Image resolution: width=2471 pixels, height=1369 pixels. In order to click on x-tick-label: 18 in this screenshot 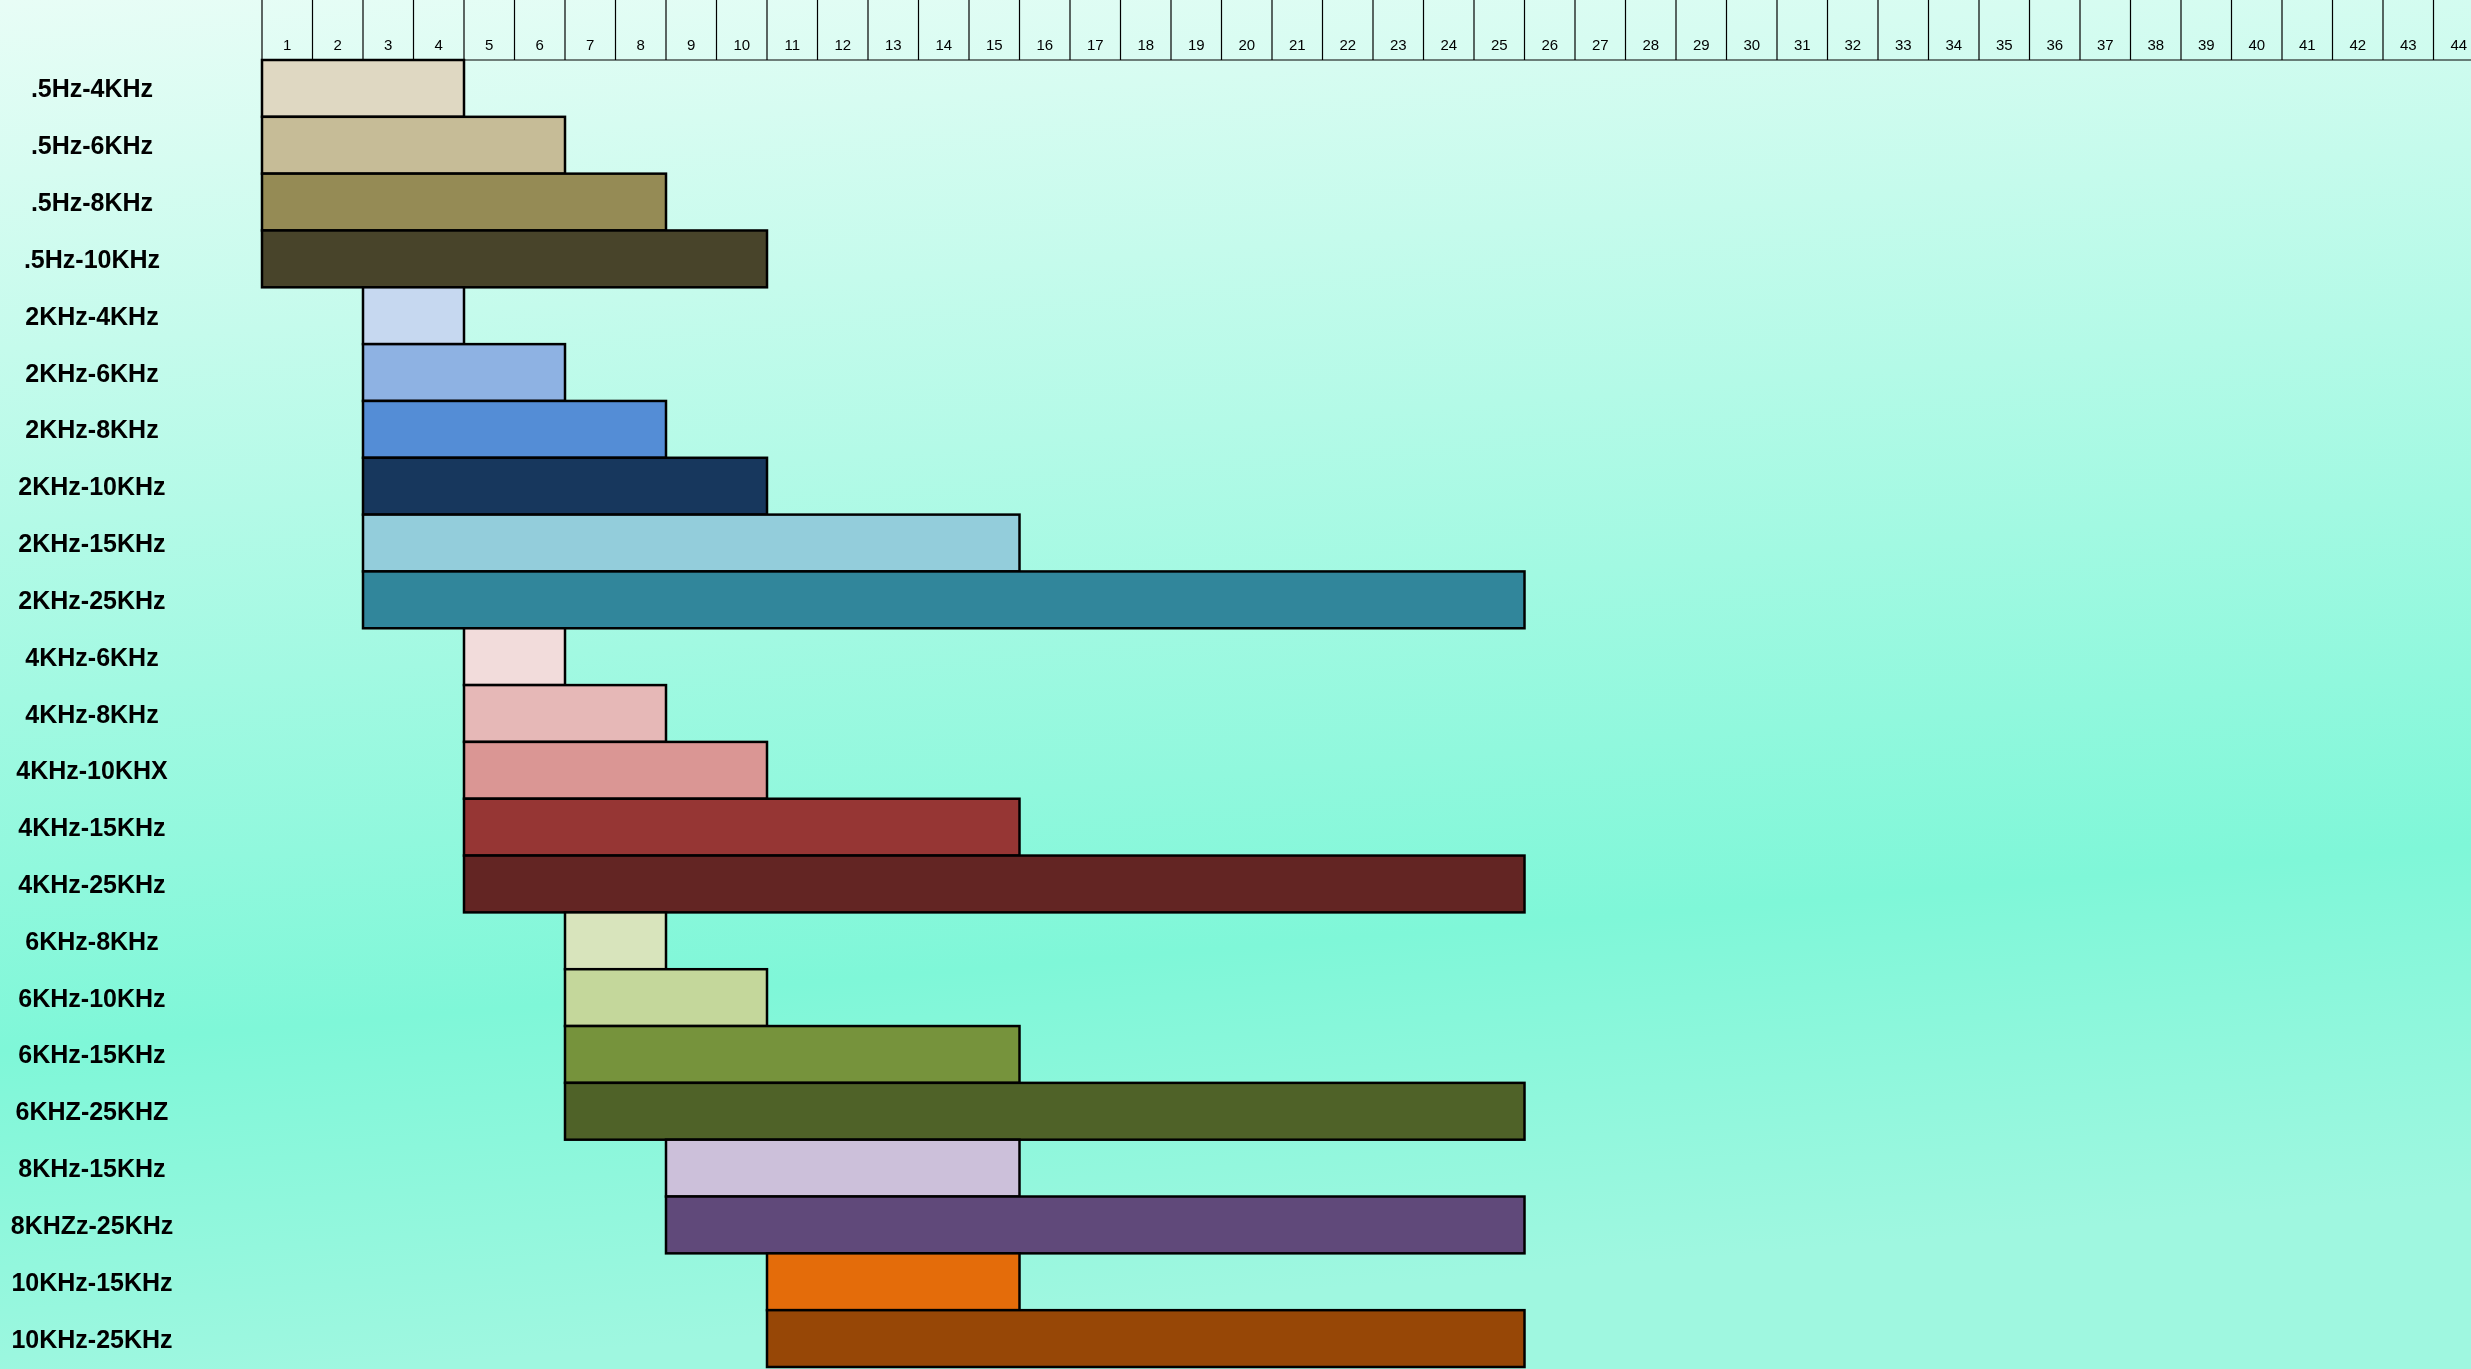, I will do `click(1146, 44)`.